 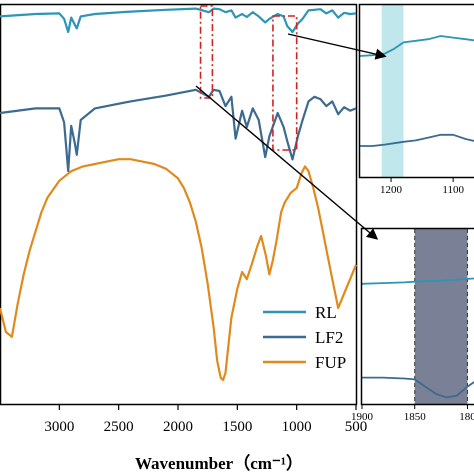 I want to click on inset-bottom-x-ticks: 1900 1850 180, so click(x=412, y=414).